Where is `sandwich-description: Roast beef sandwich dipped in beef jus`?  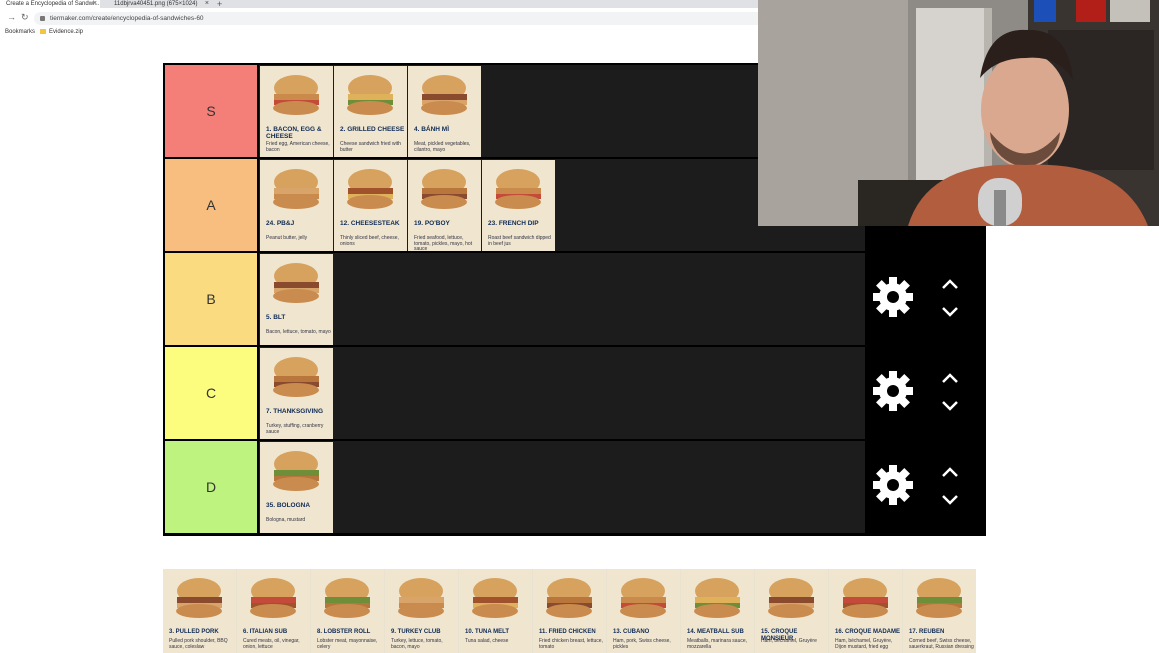
sandwich-description: Roast beef sandwich dipped in beef jus is located at coordinates (519, 241).